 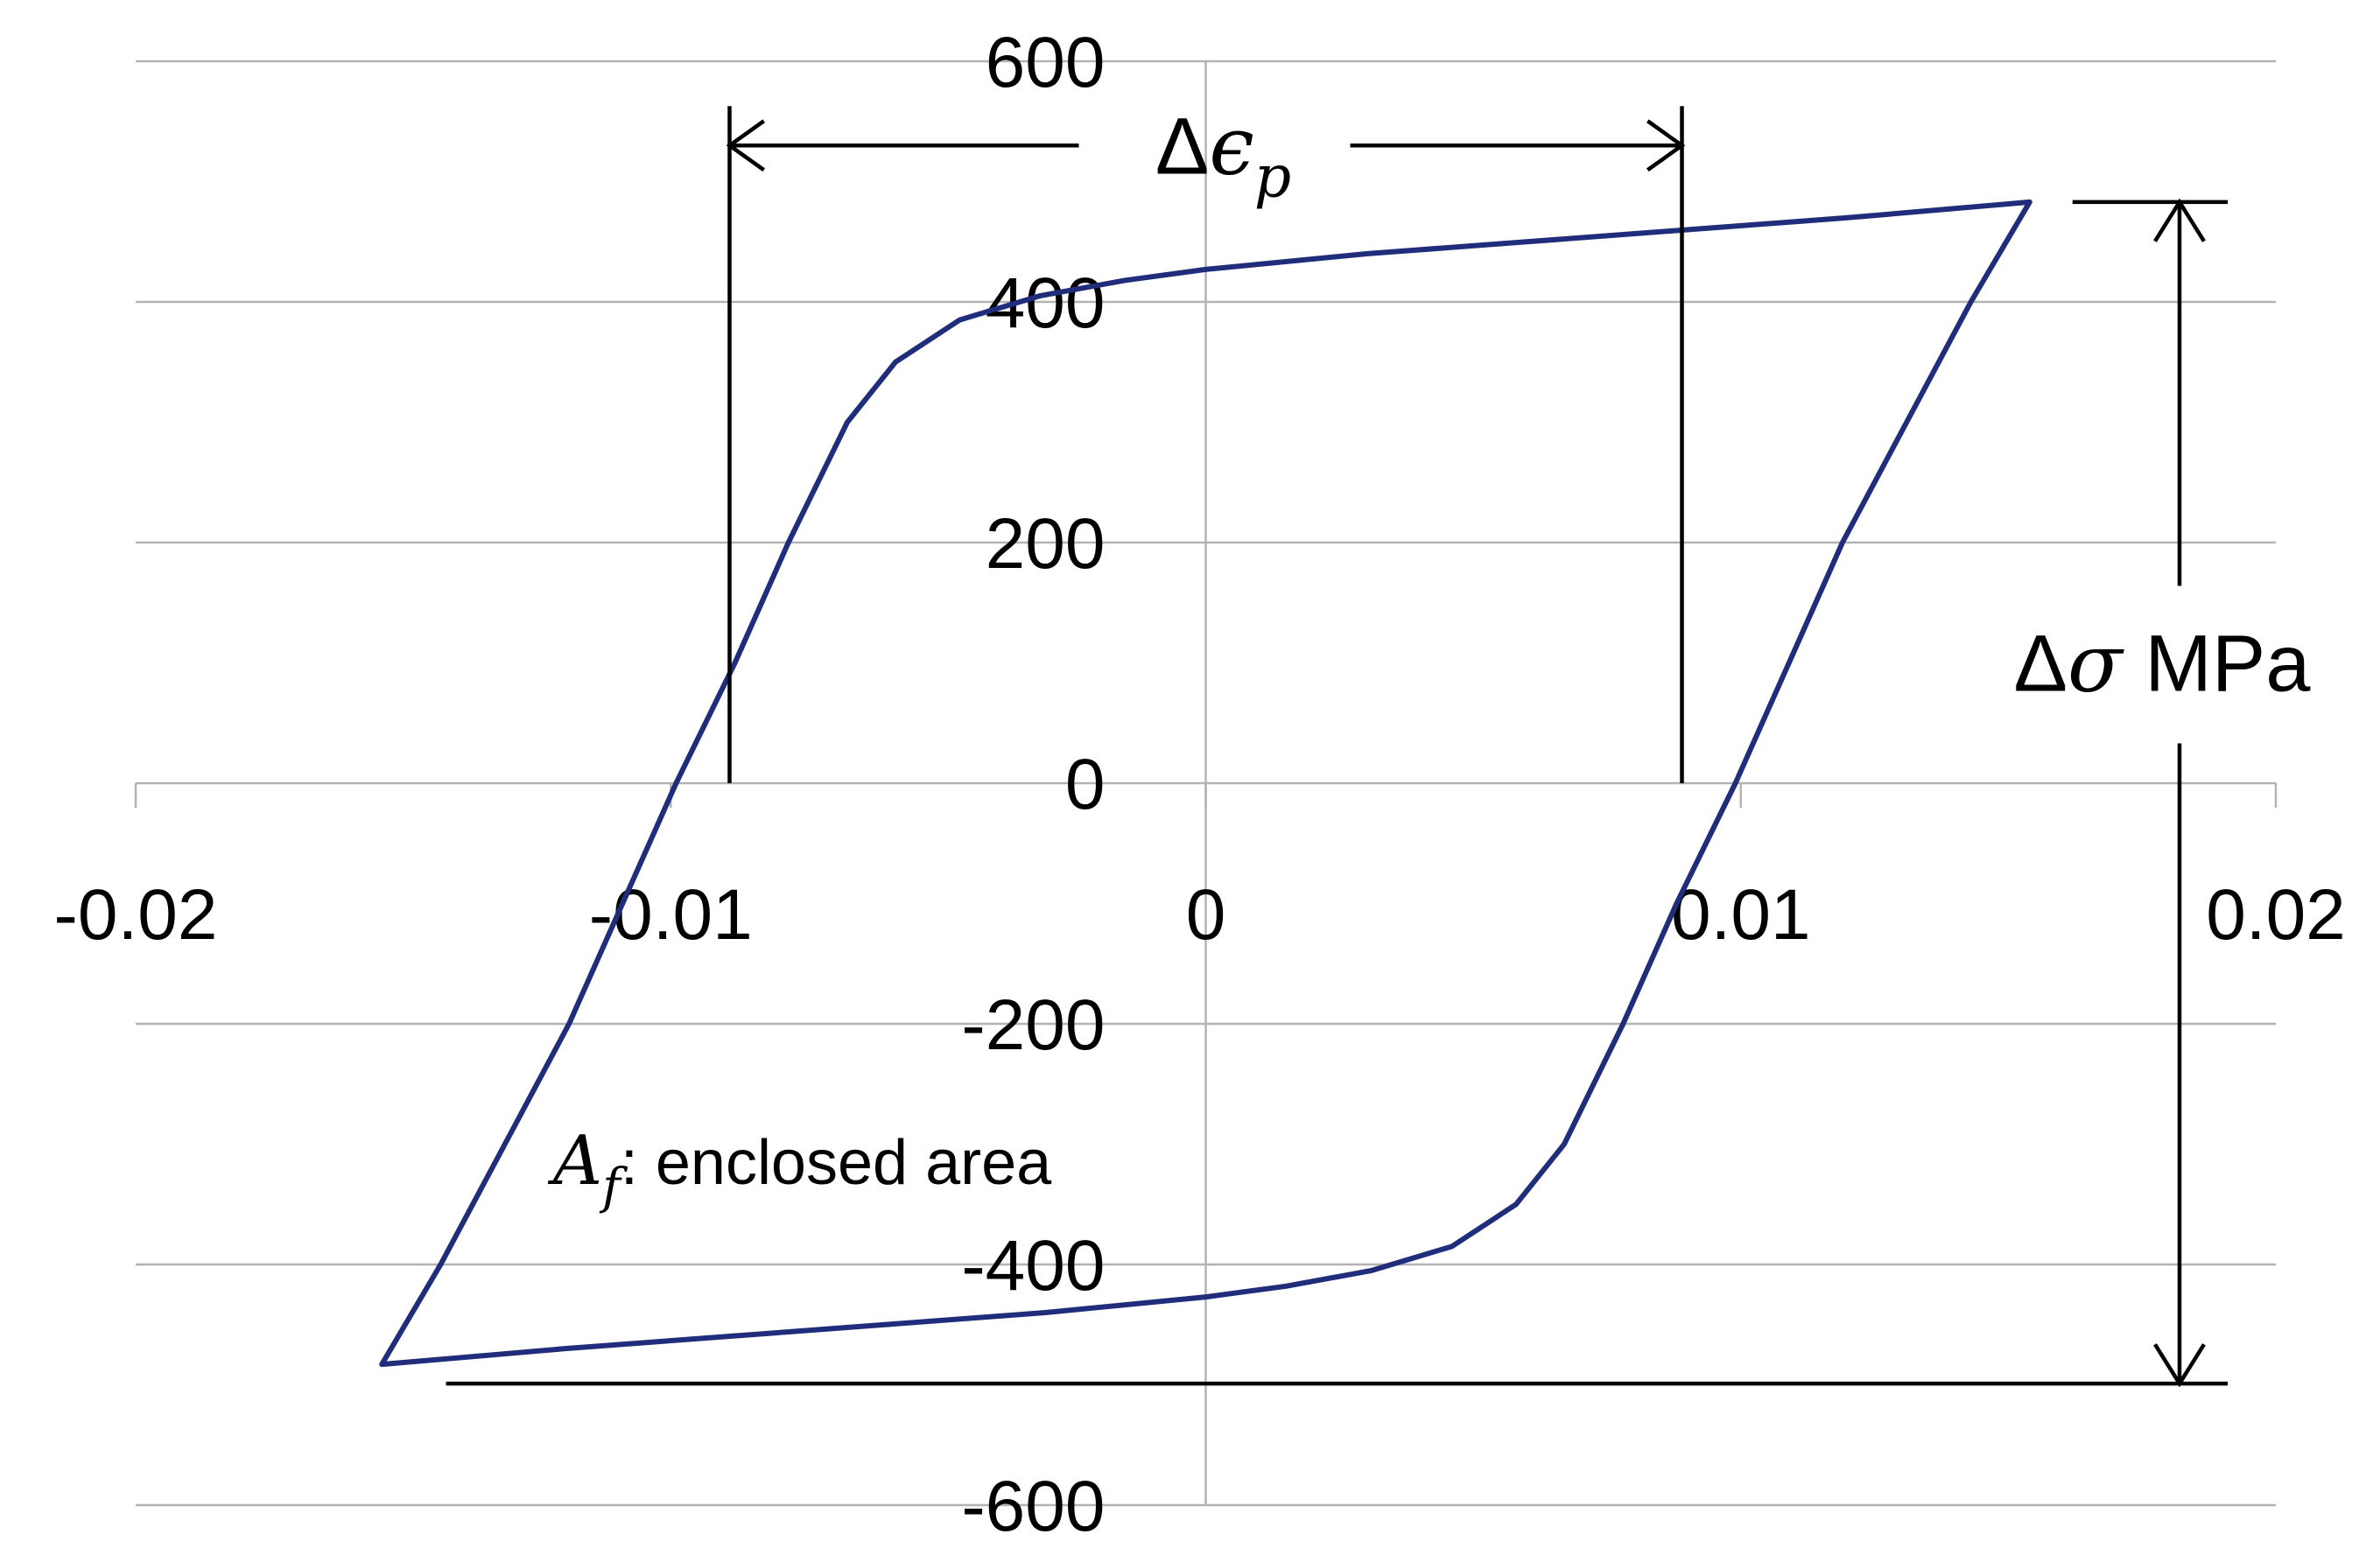 What do you see at coordinates (745, 145) in the screenshot?
I see `eps-arrowhead-left` at bounding box center [745, 145].